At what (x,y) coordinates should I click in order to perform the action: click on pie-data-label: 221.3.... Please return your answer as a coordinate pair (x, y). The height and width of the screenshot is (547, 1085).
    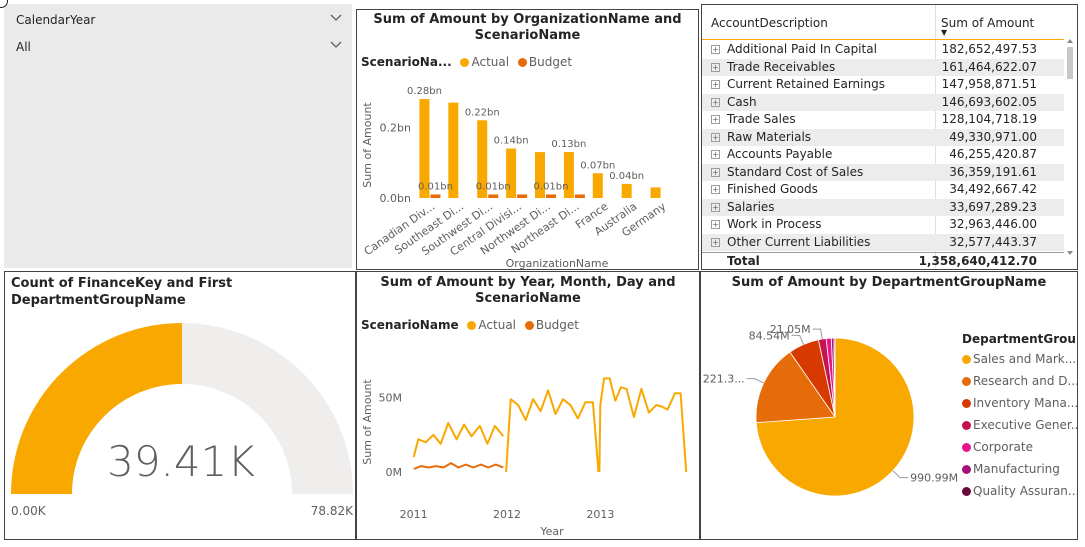
    Looking at the image, I should click on (724, 379).